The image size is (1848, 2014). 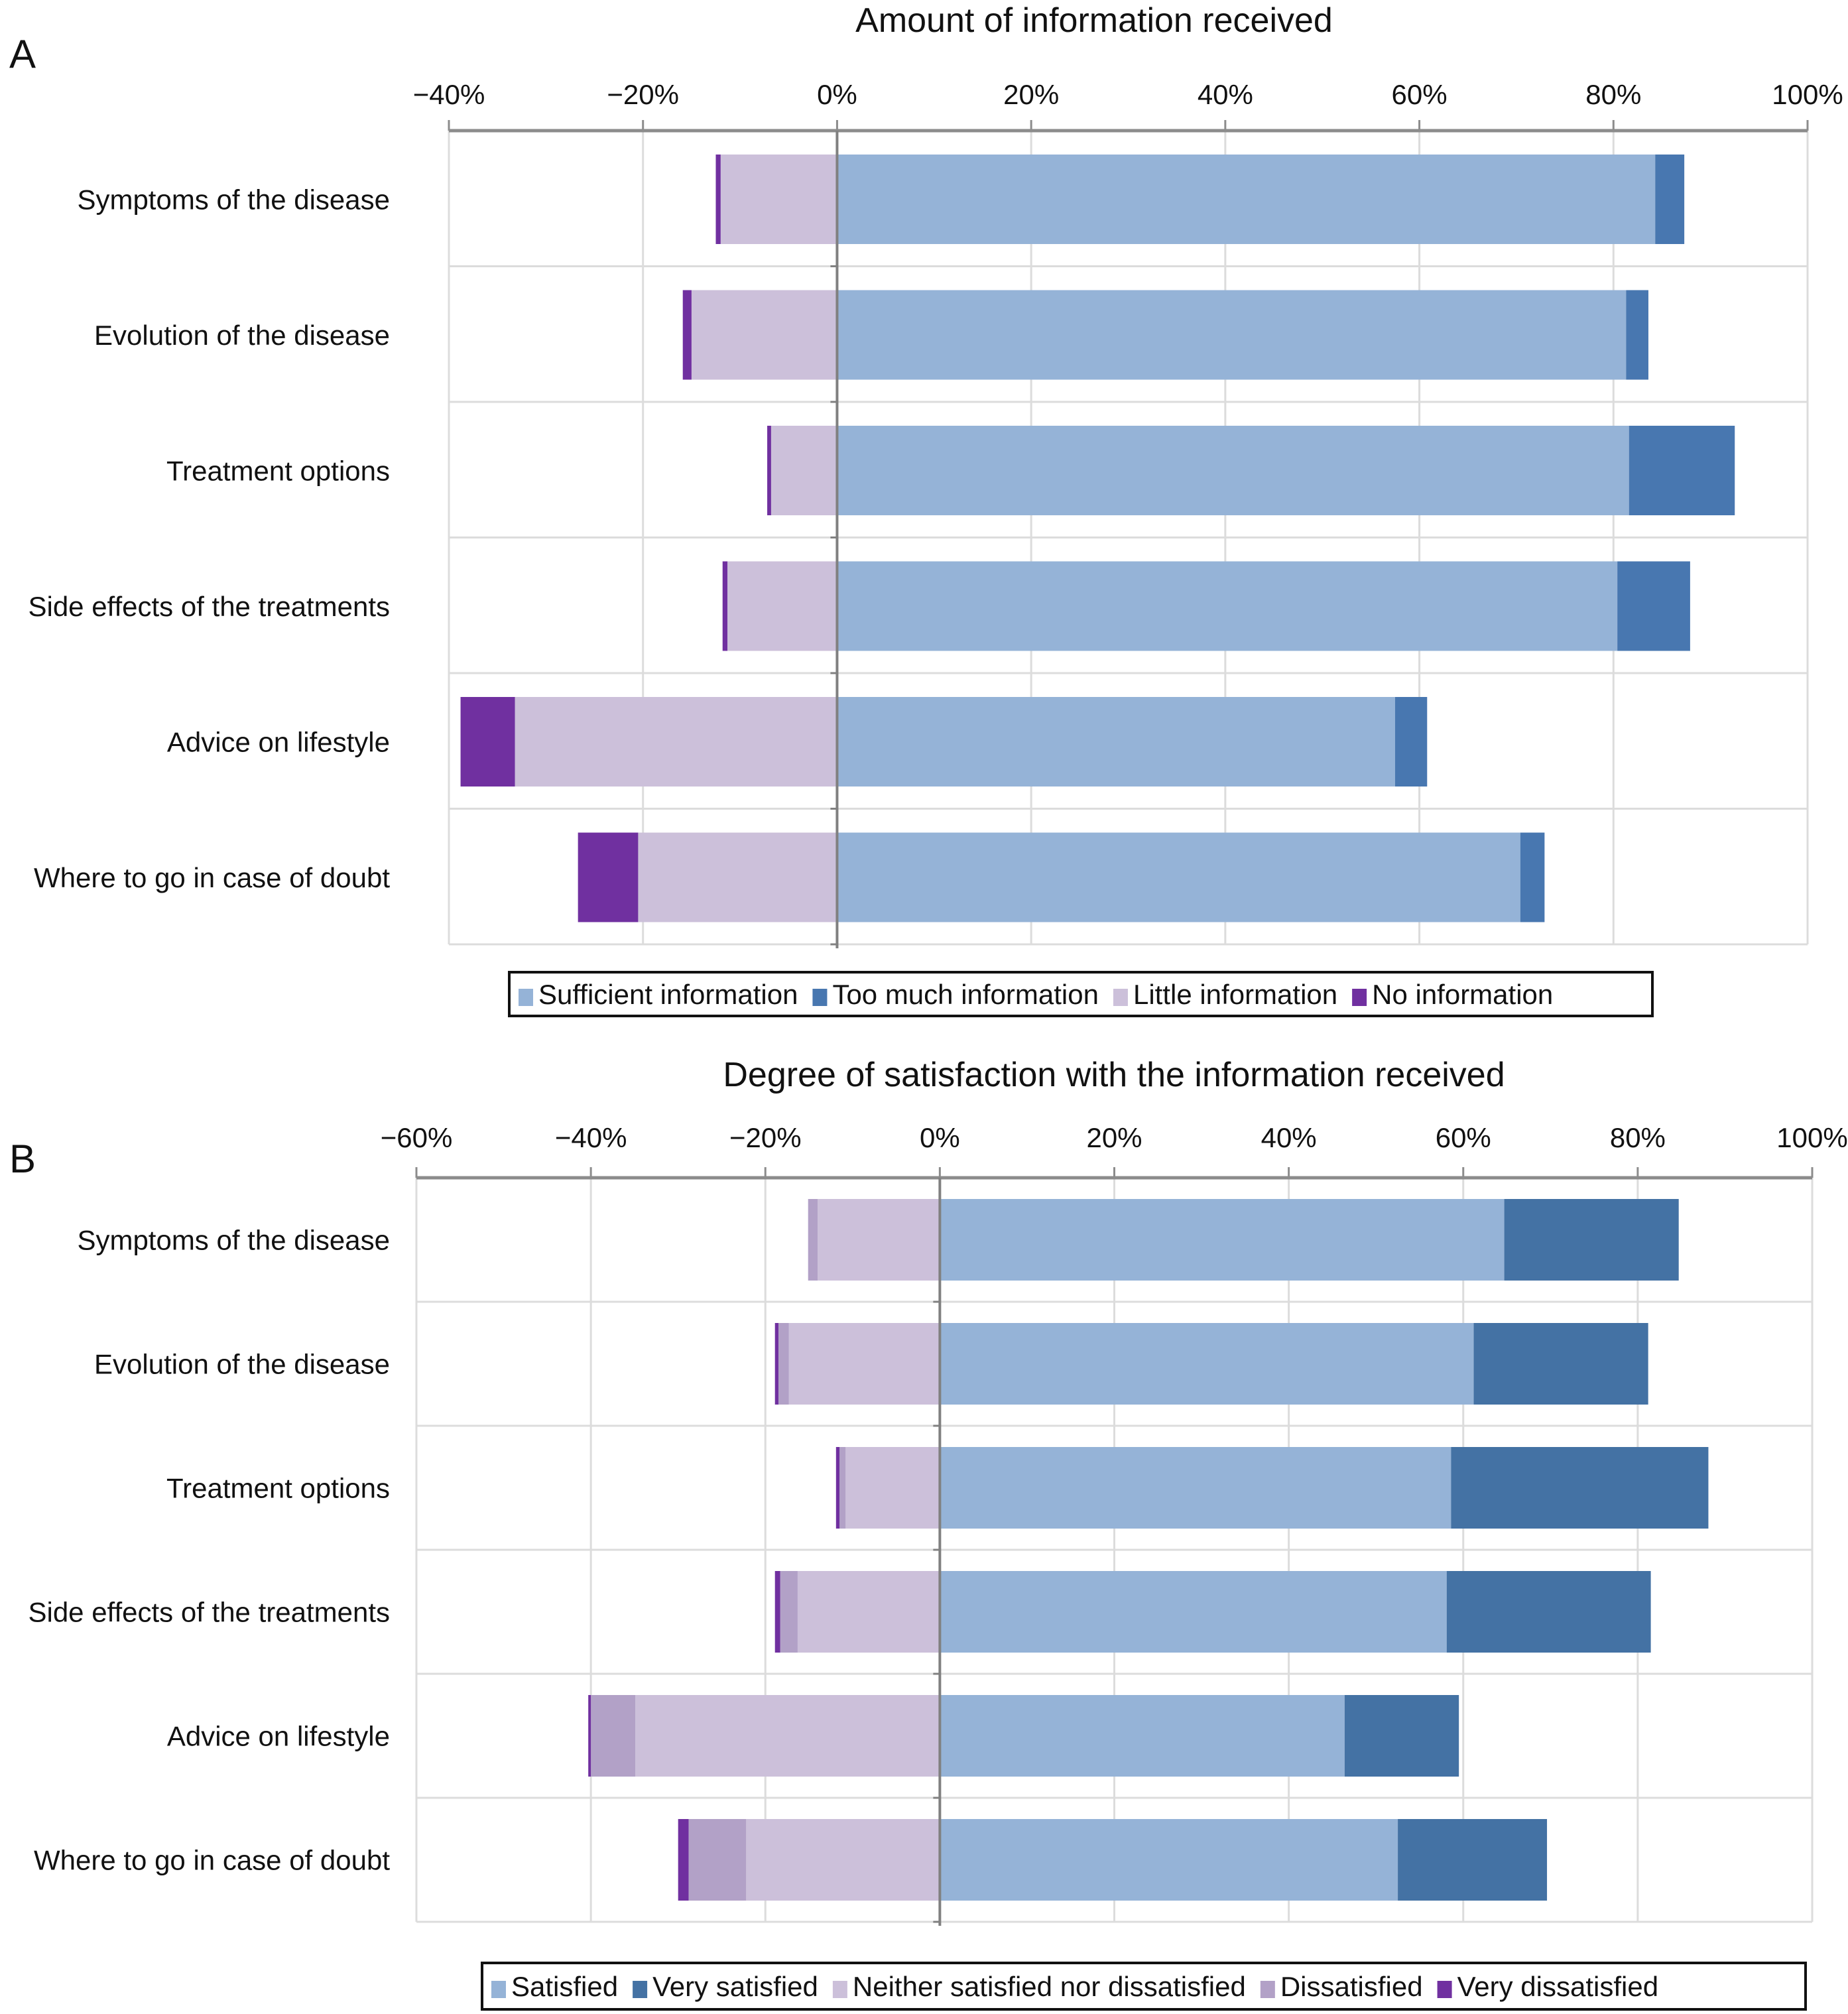 I want to click on x-tick-labels-b: −60% −40% −20% 0% 20% 40% 60% 80% 100%, so click(x=1114, y=1137).